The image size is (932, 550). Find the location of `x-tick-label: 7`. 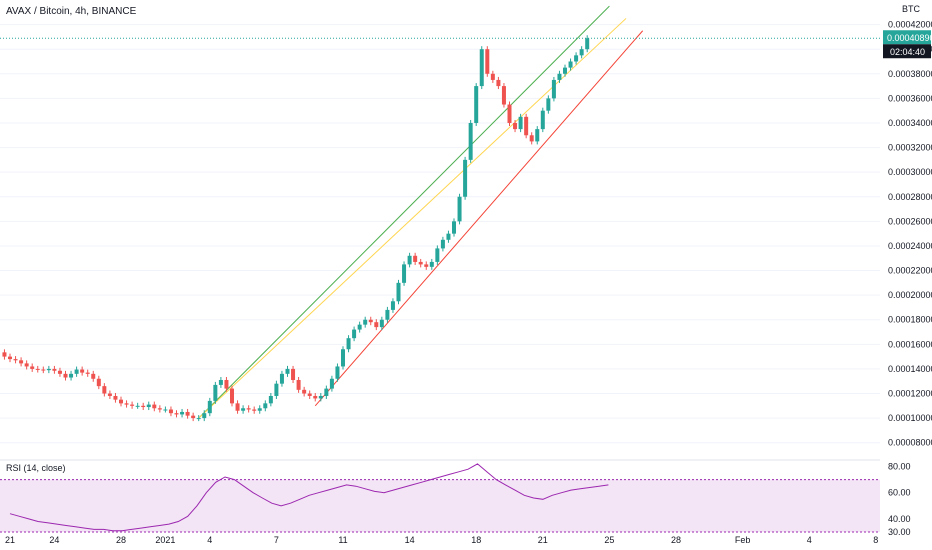

x-tick-label: 7 is located at coordinates (276, 540).